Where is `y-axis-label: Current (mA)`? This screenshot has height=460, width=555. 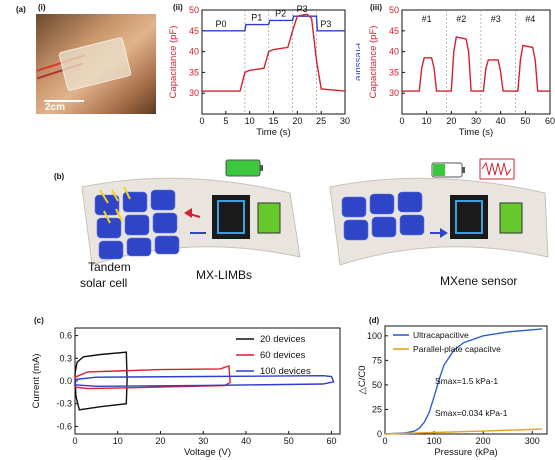
y-axis-label: Current (mA) is located at coordinates (36, 381).